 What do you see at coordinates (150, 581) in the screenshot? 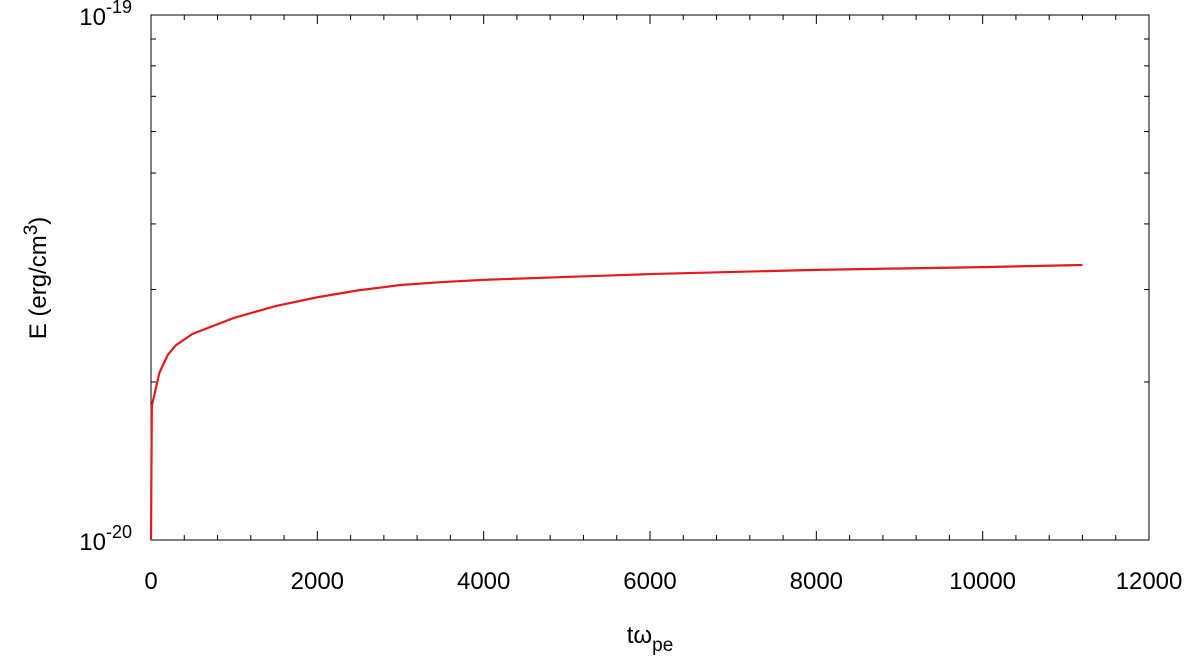
I see `x-tick-label: 0` at bounding box center [150, 581].